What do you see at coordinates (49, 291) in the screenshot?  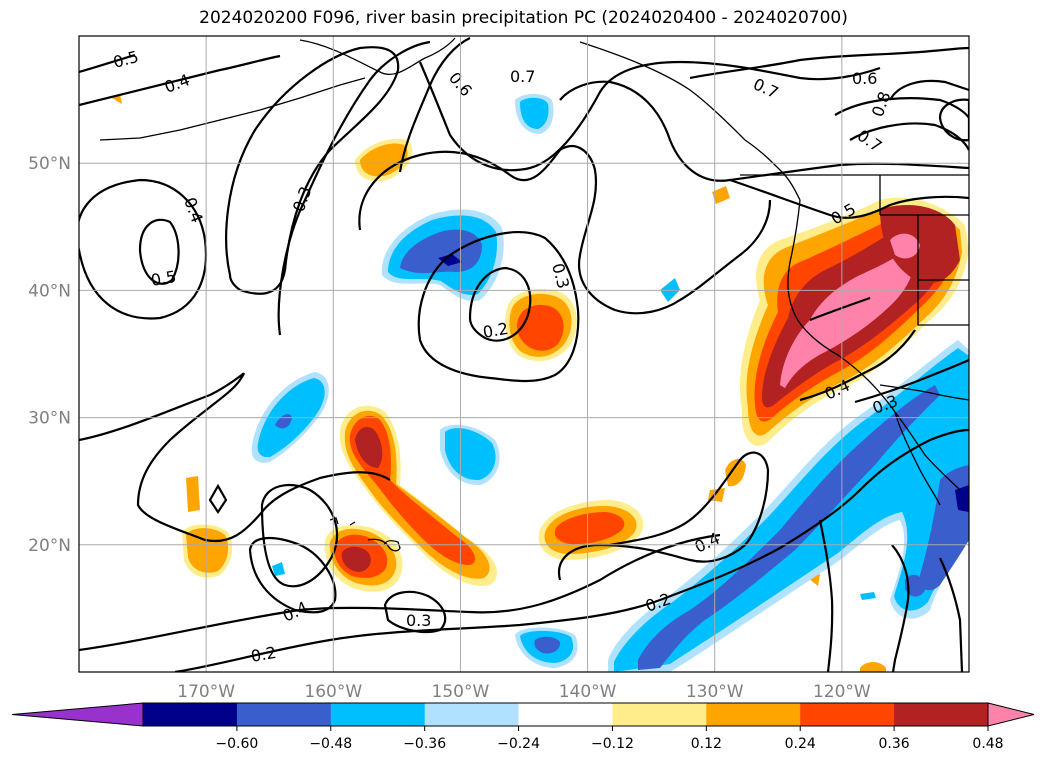 I see `lat-tick-label: 40°N` at bounding box center [49, 291].